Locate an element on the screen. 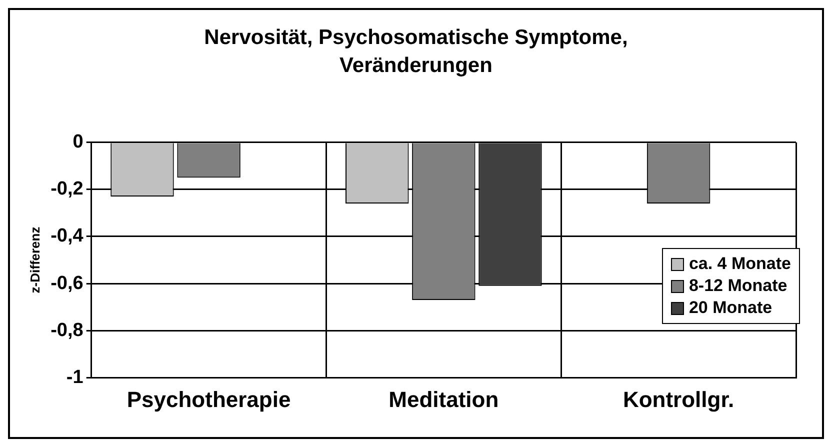 The image size is (832, 447). legend-label: 8-12 Monate is located at coordinates (738, 286).